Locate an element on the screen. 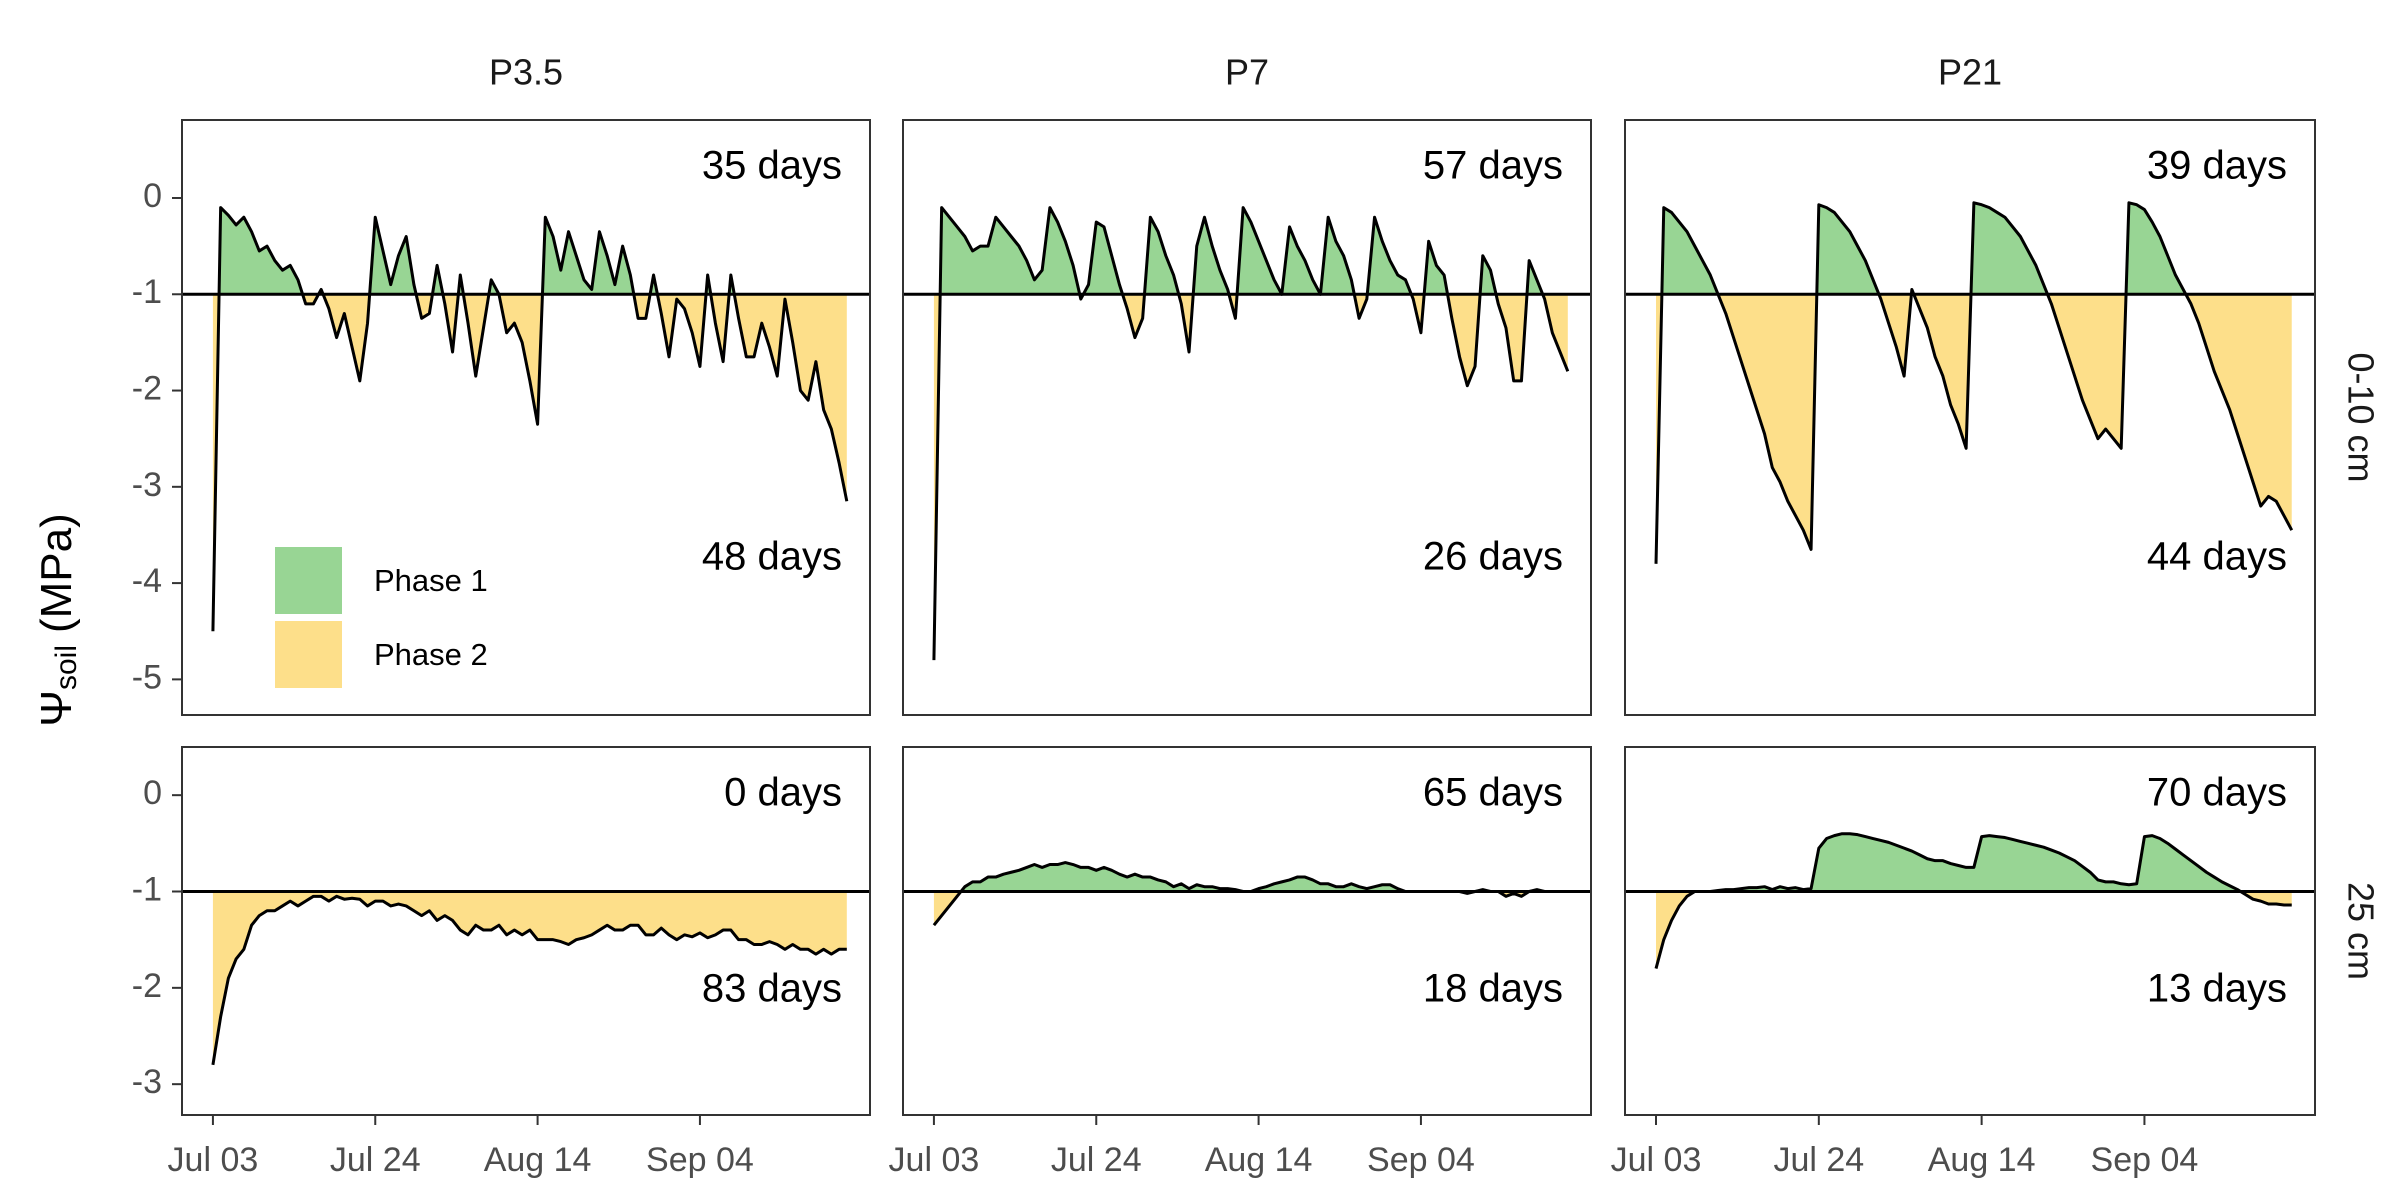 This screenshot has width=2400, height=1200. row-label: 0-10 cm is located at coordinates (2360, 417).